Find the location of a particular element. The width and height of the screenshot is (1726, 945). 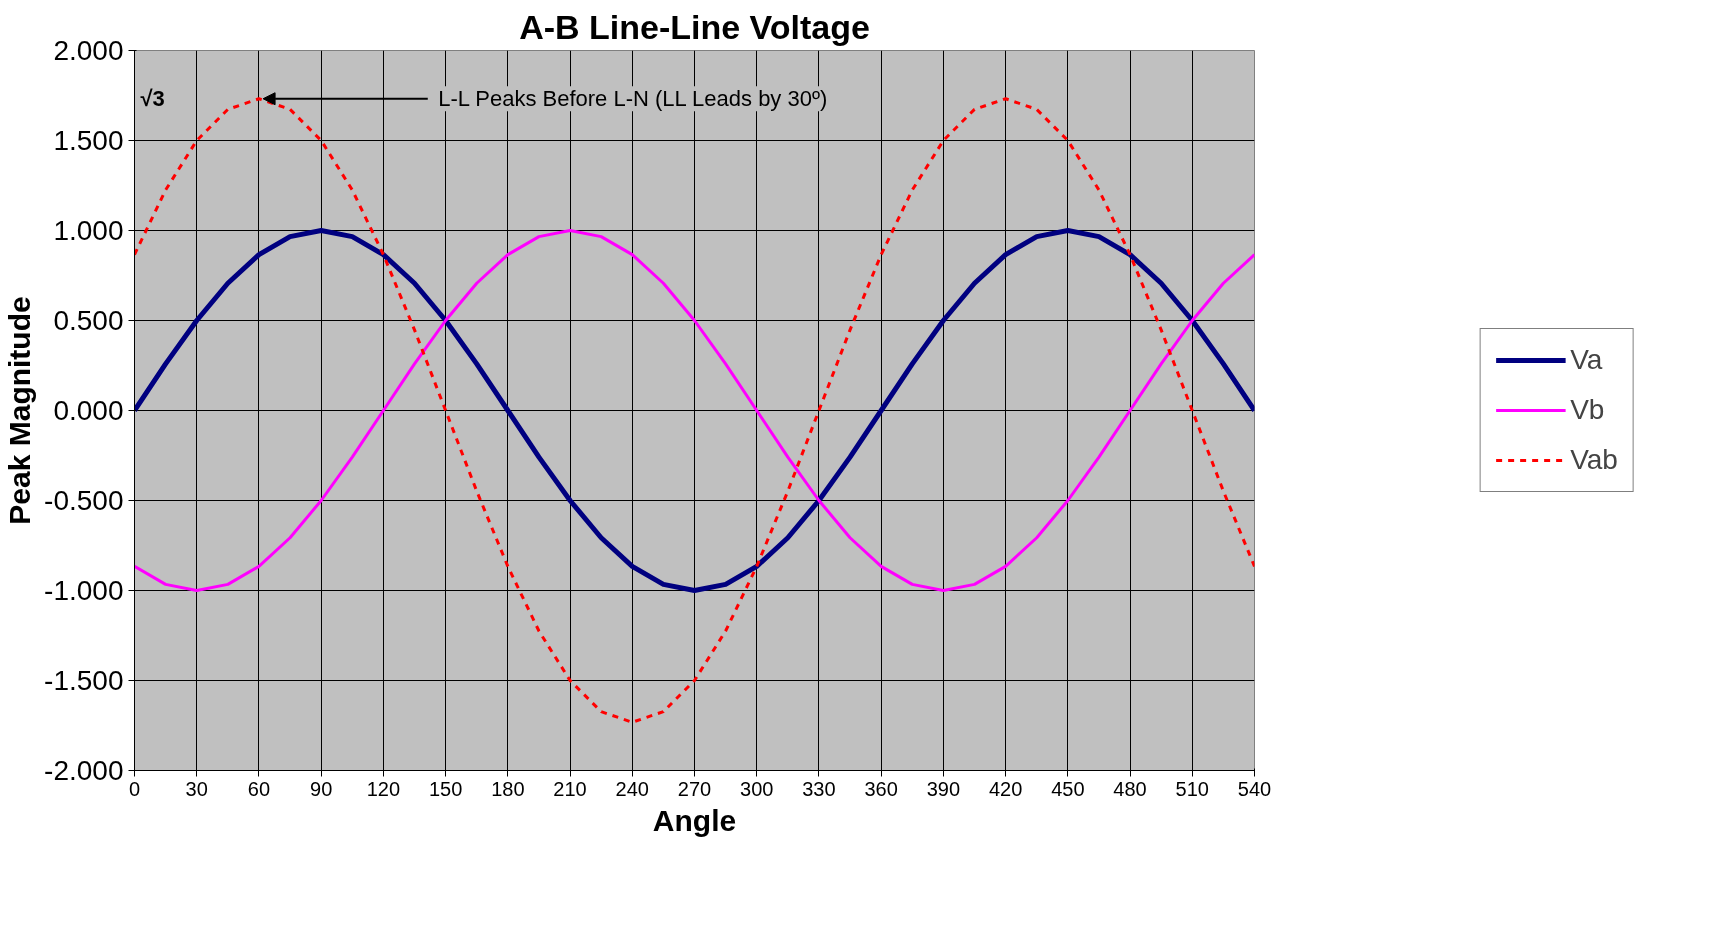

y-tick-label: 0.000 is located at coordinates (88, 410).